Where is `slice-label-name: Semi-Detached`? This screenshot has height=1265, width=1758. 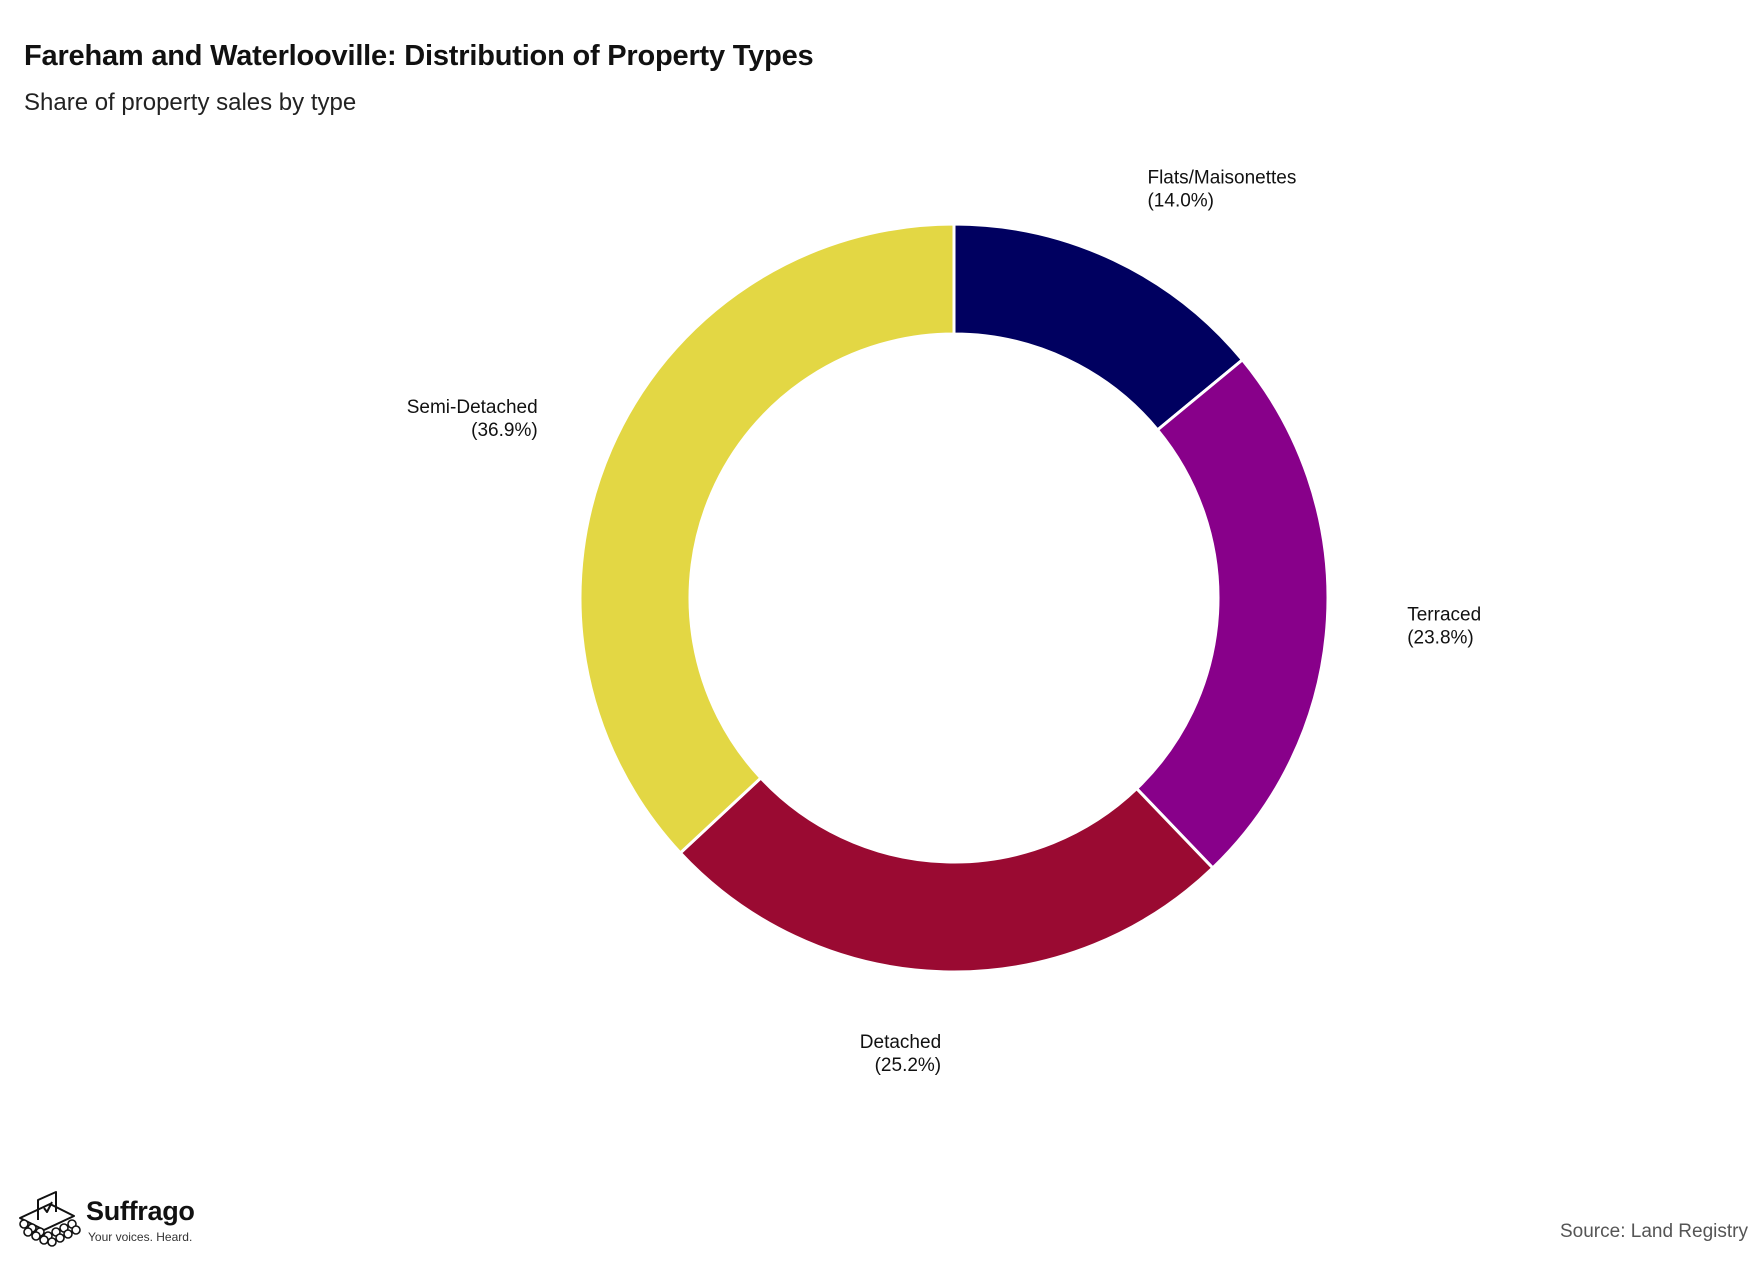
slice-label-name: Semi-Detached is located at coordinates (472, 407).